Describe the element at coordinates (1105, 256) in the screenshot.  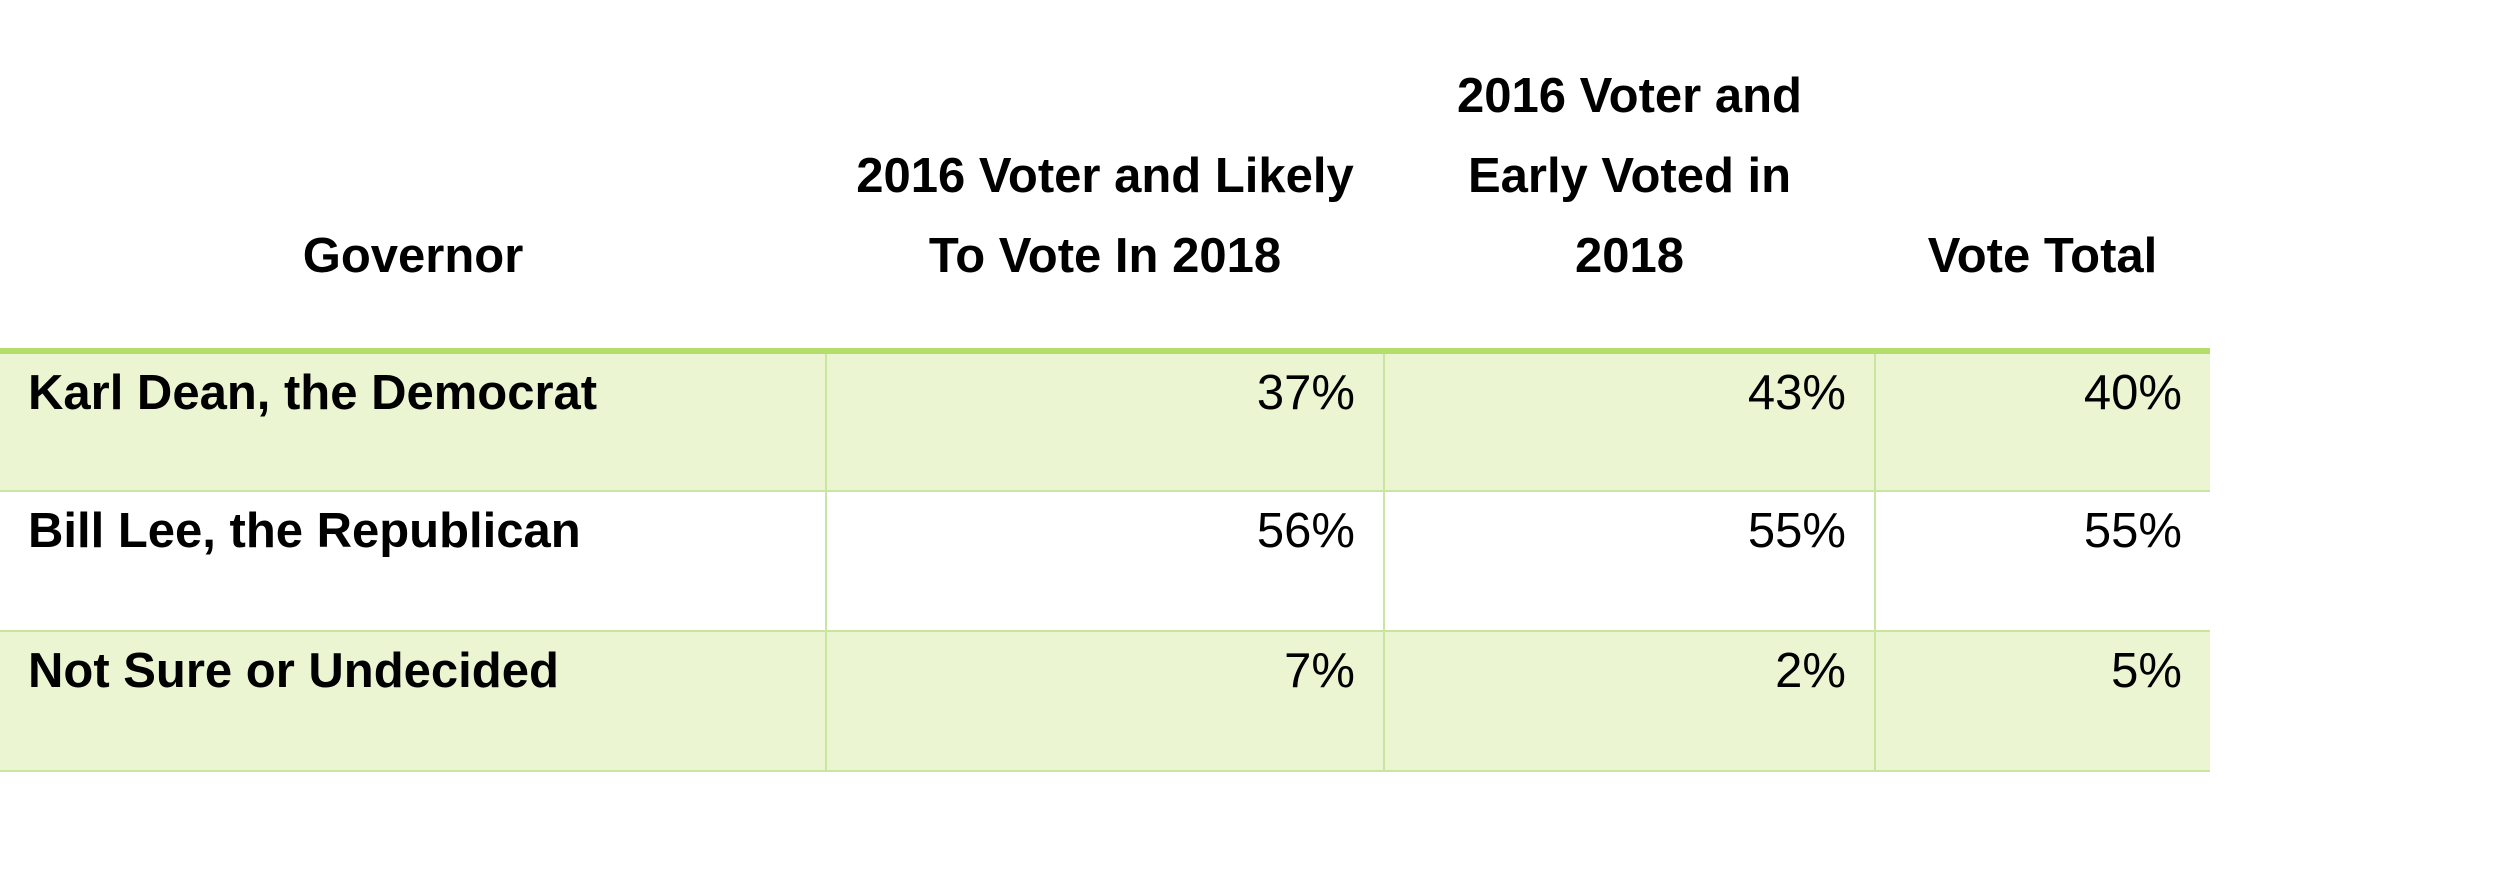
I see `header-line: To Vote In 2018` at that location.